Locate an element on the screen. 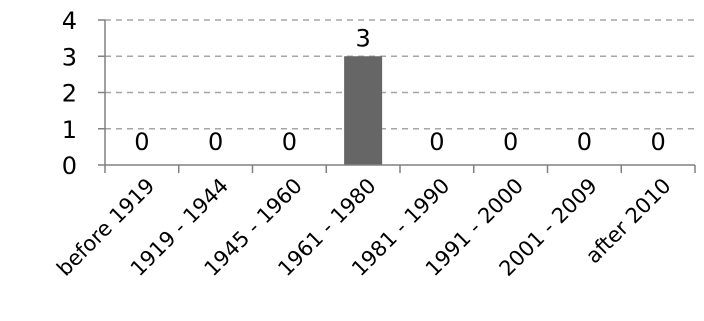 The height and width of the screenshot is (321, 704). y-axis-ticks: 0 1 2 3 4 is located at coordinates (83, 93).